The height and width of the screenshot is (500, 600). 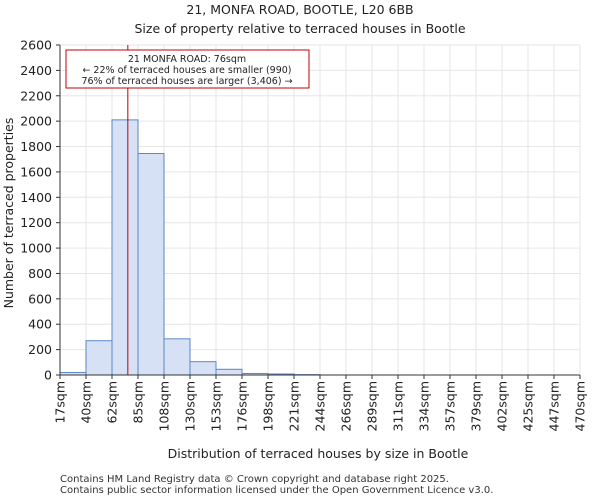 What do you see at coordinates (424, 406) in the screenshot?
I see `x-tick-label: 334sqm` at bounding box center [424, 406].